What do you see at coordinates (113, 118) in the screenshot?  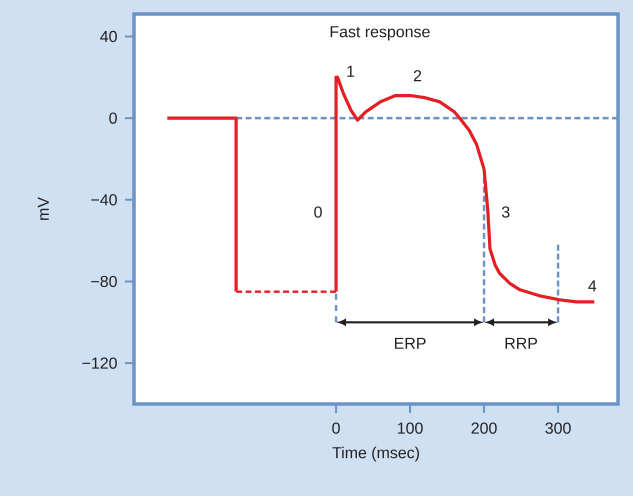 I see `y-tick-label: 0` at bounding box center [113, 118].